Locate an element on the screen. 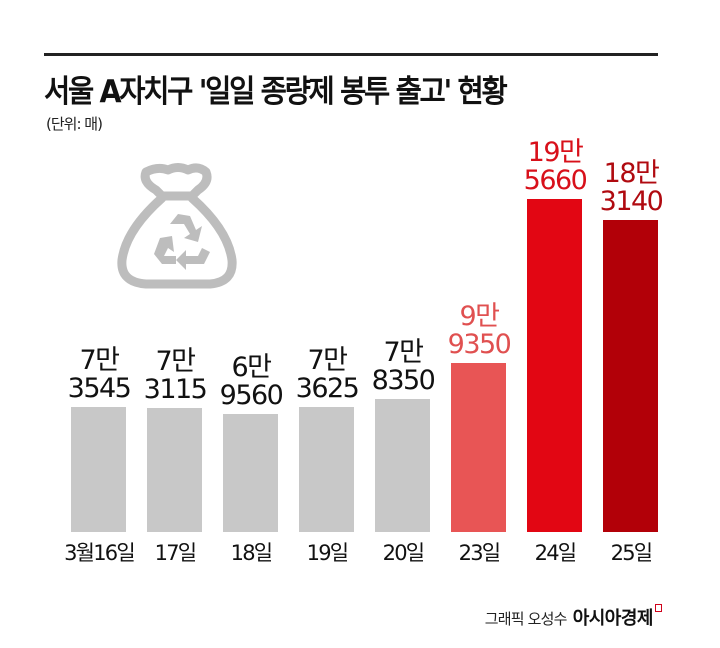 Image resolution: width=720 pixels, height=648 pixels. bar-value-label: 19만 5660 is located at coordinates (555, 167).